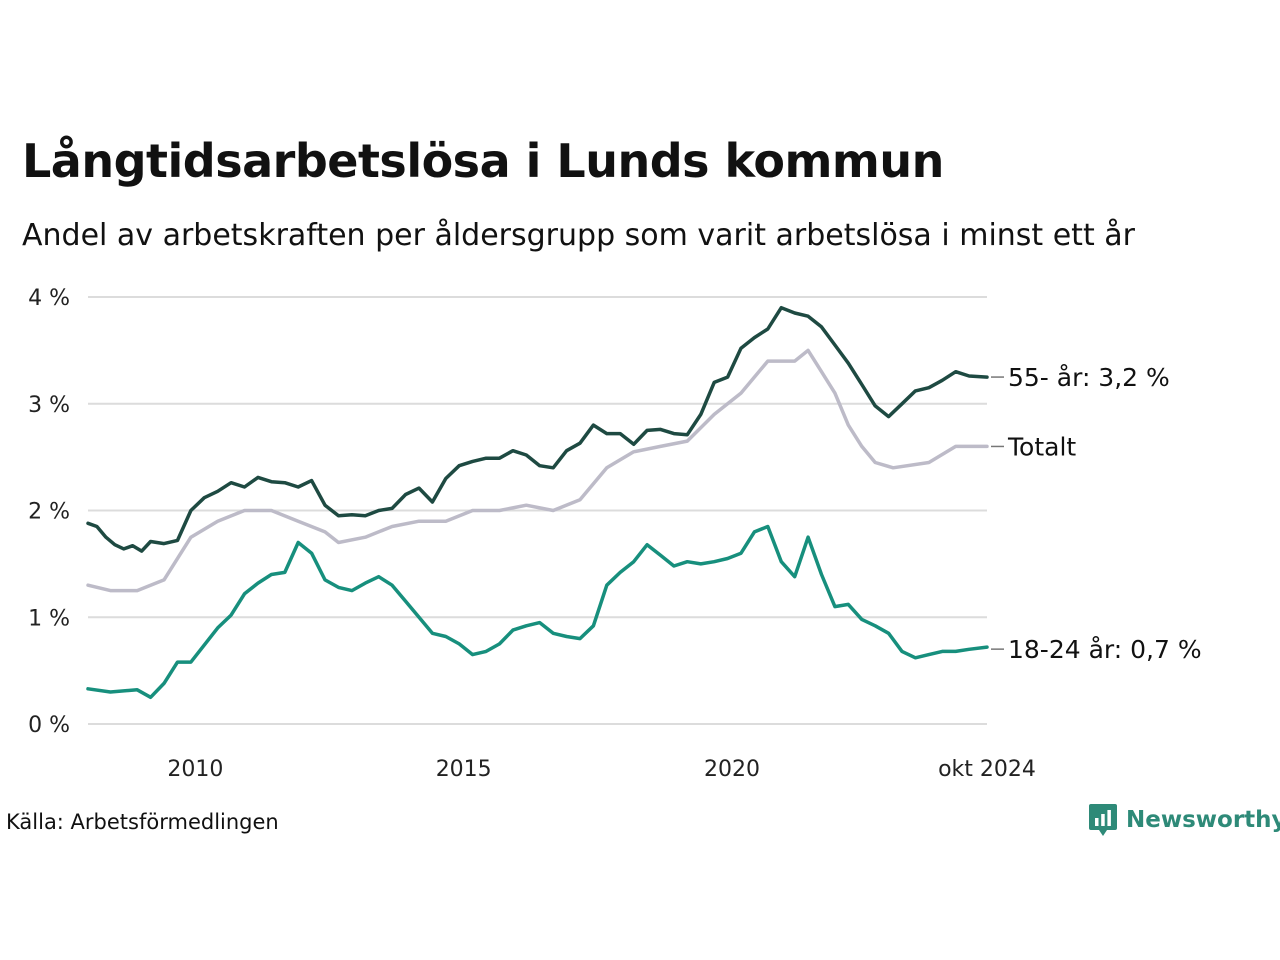 The height and width of the screenshot is (960, 1280). Describe the element at coordinates (195, 769) in the screenshot. I see `x-tick-label: 2010` at that location.